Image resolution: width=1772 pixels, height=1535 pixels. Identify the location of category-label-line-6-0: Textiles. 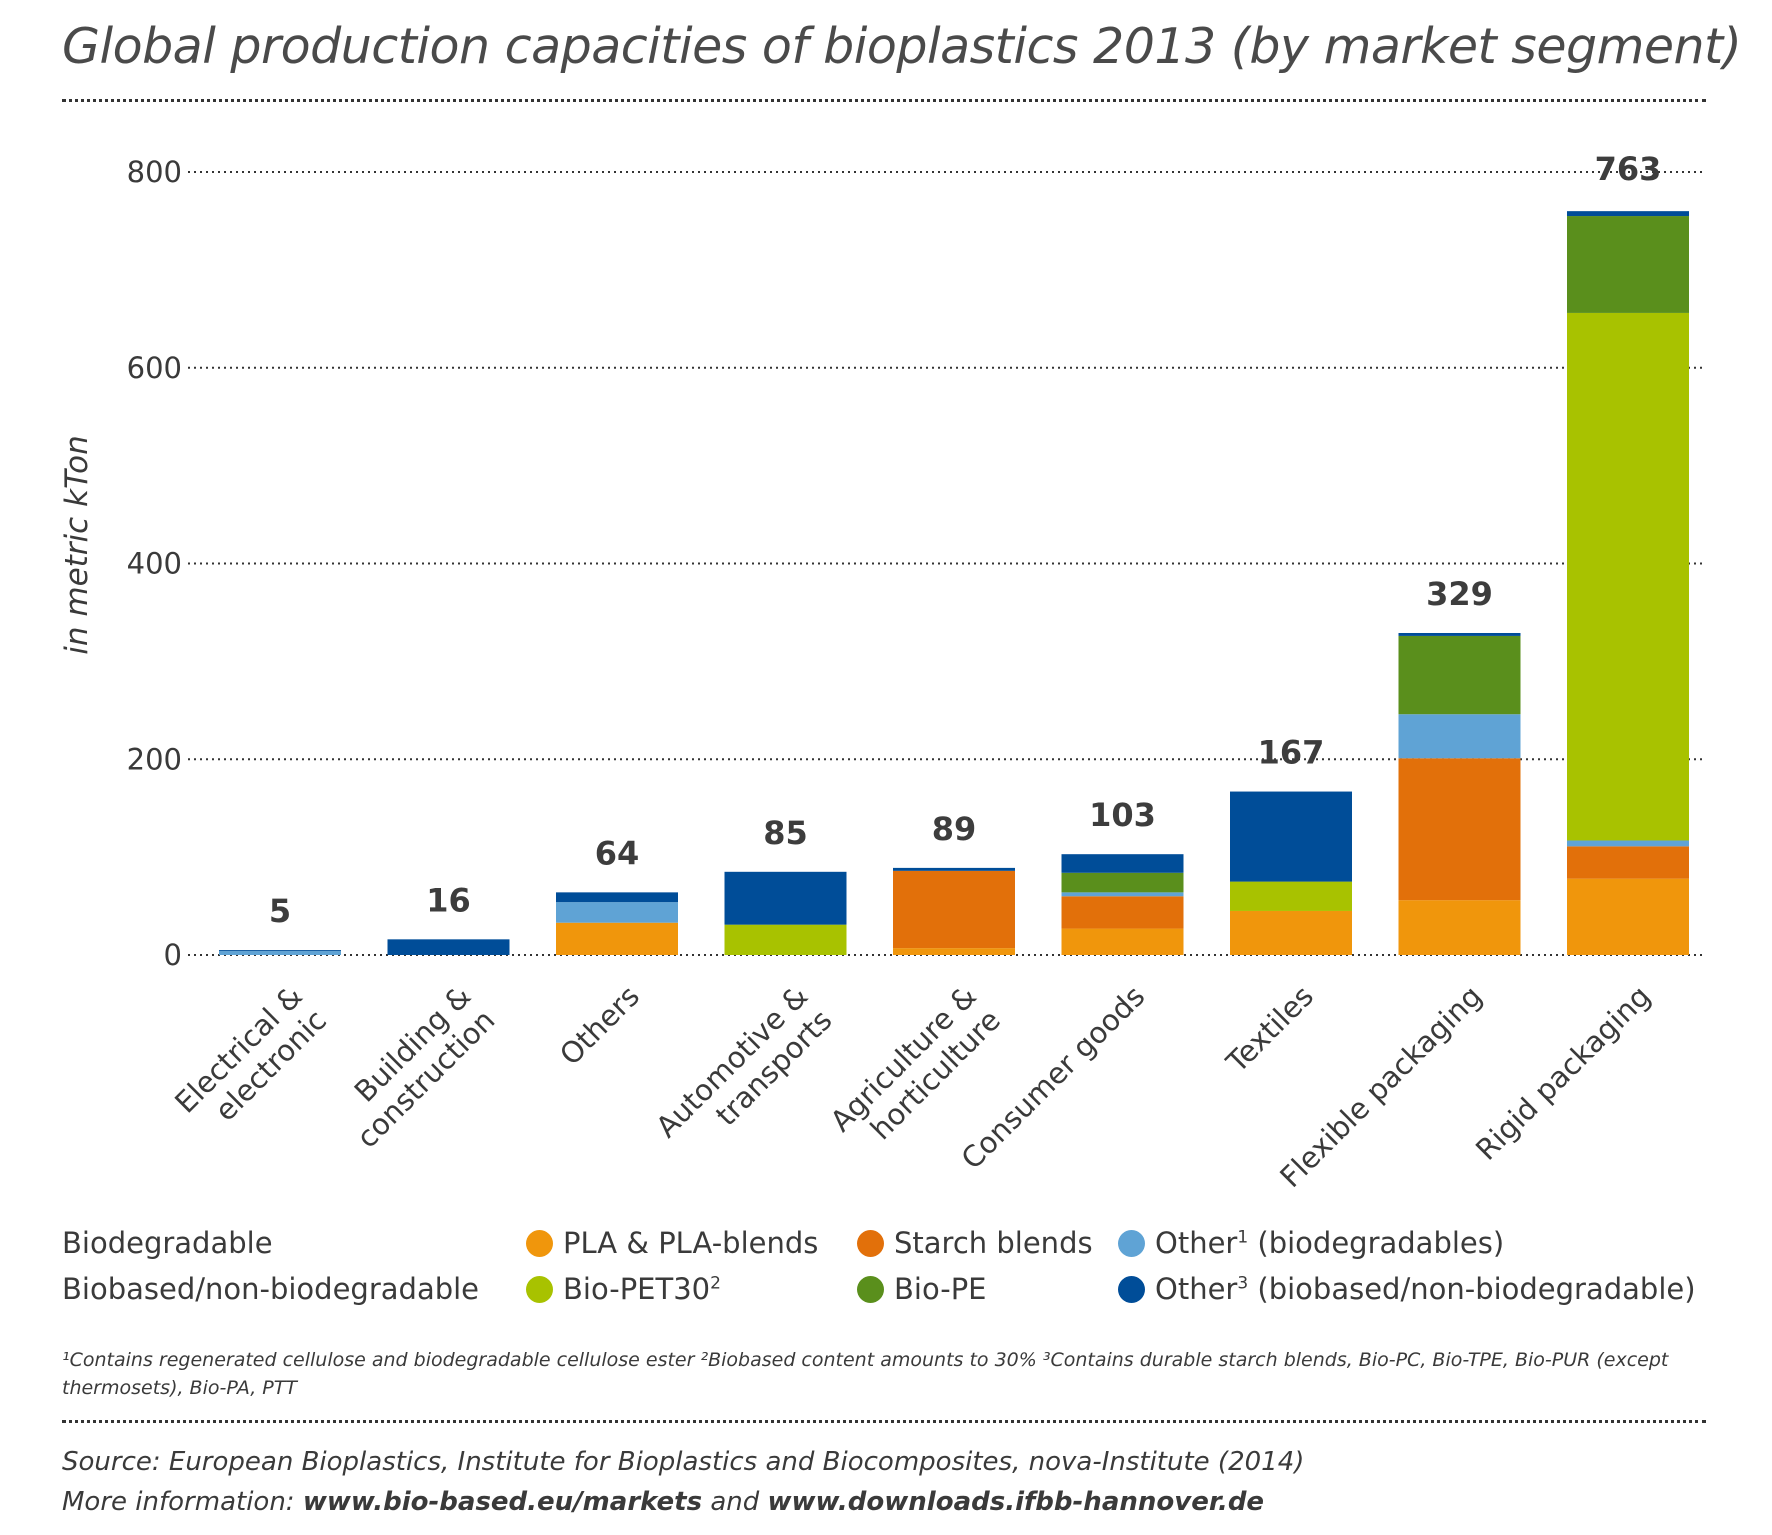
(1269, 1029).